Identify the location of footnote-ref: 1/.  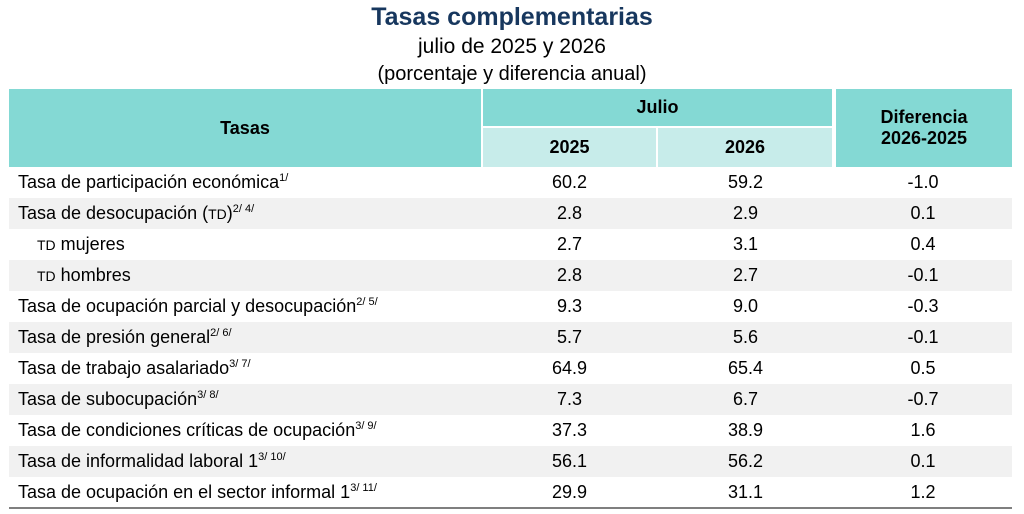
(284, 178).